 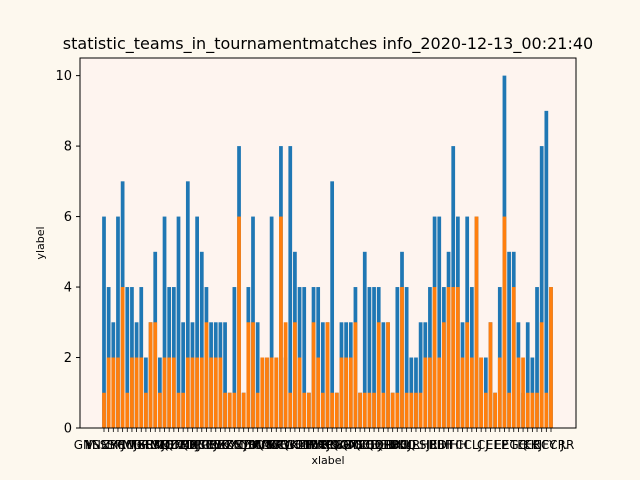 I want to click on x-category-label: K, so click(x=256, y=445).